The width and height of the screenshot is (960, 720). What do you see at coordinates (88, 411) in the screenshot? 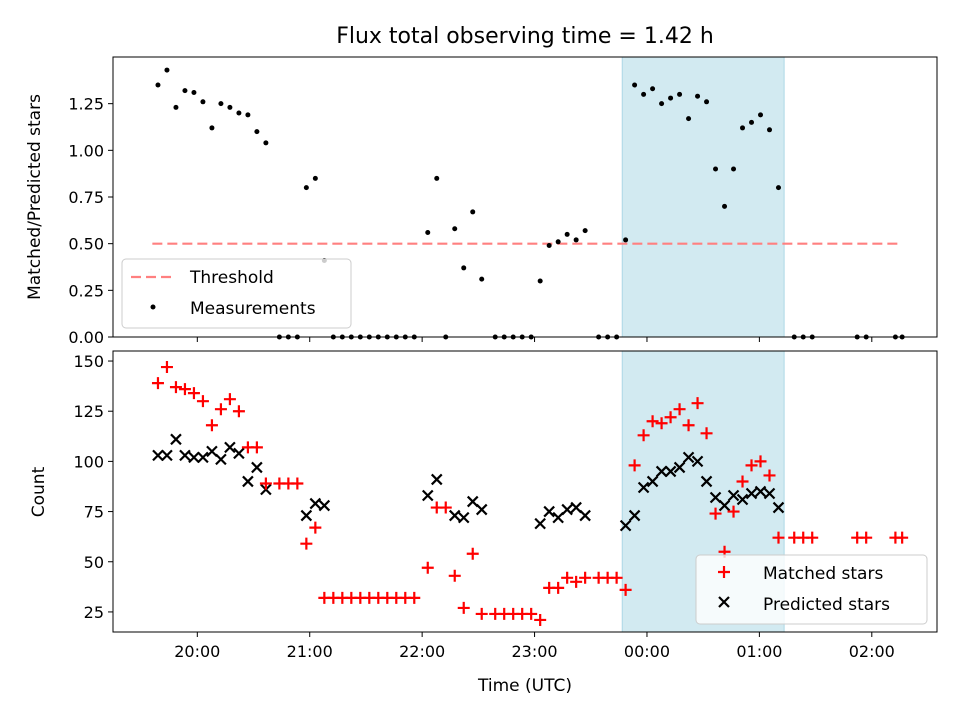
I see `y-tick-label: 125` at bounding box center [88, 411].